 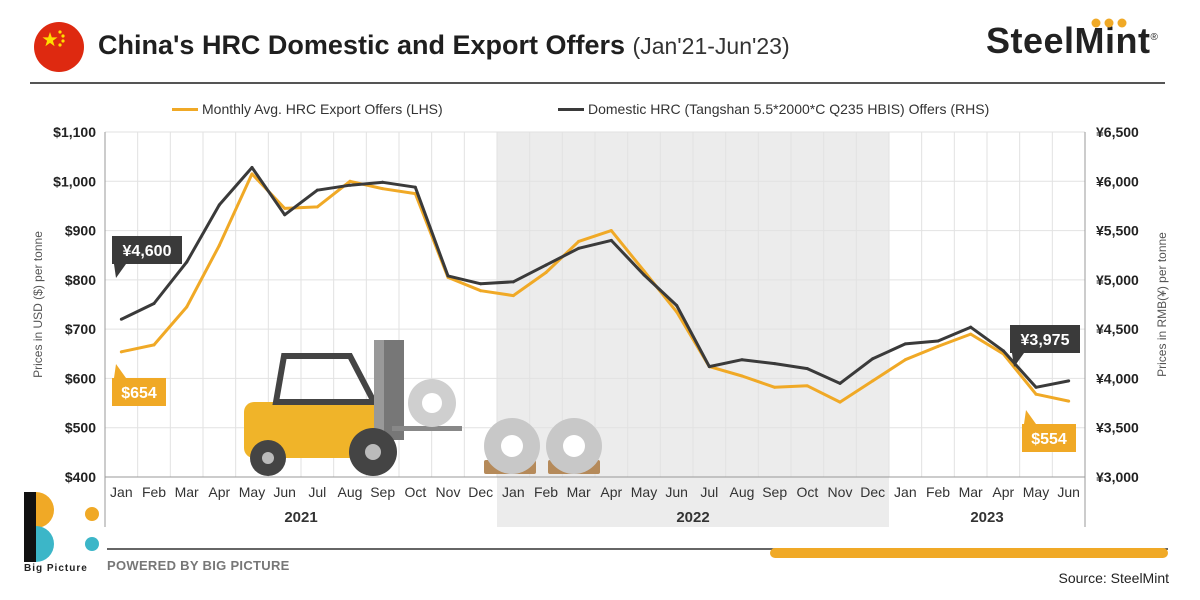 What do you see at coordinates (59, 47) in the screenshot?
I see `china-flag-icon` at bounding box center [59, 47].